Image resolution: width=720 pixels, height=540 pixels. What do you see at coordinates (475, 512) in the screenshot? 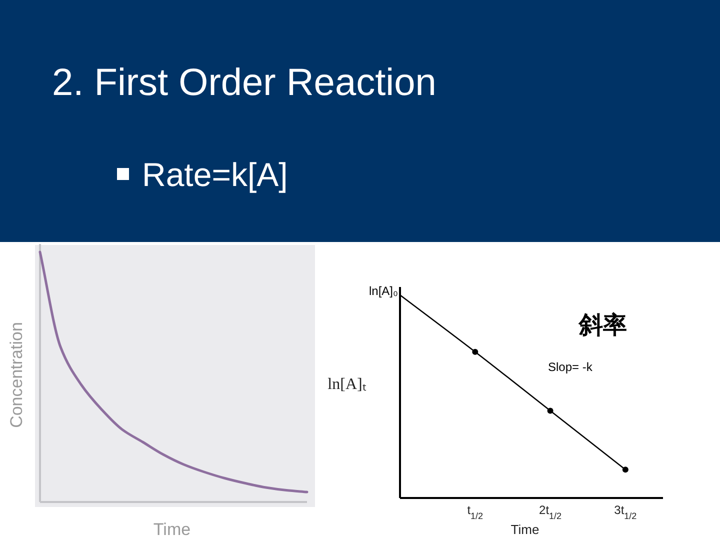
I see `x-tick-label: t$_{1/2}$` at bounding box center [475, 512].